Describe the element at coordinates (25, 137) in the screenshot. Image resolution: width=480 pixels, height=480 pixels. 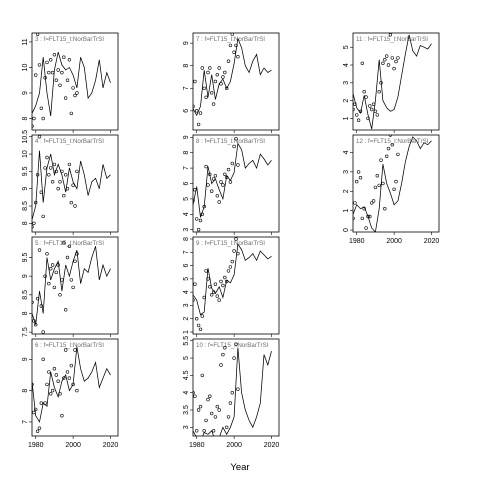
I see `y-tick-label: 10.5` at that location.